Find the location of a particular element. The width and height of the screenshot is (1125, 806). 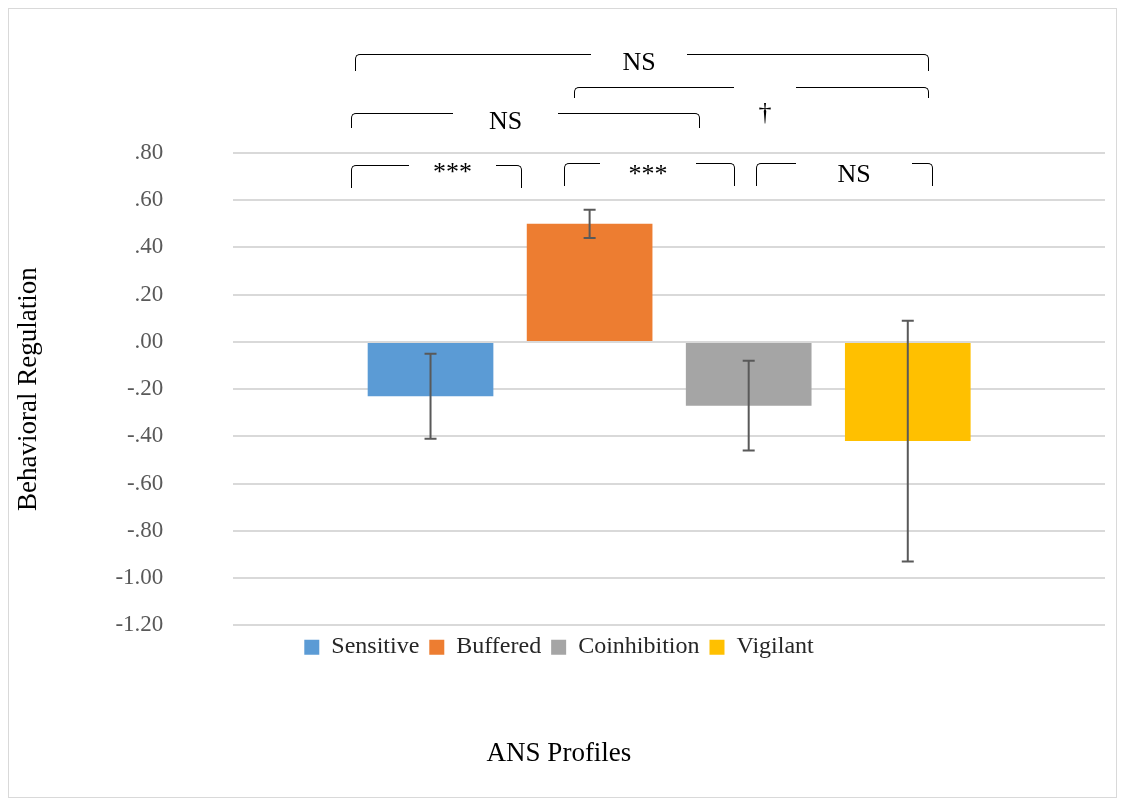

y-tick-label: -.80 is located at coordinates (145, 529).